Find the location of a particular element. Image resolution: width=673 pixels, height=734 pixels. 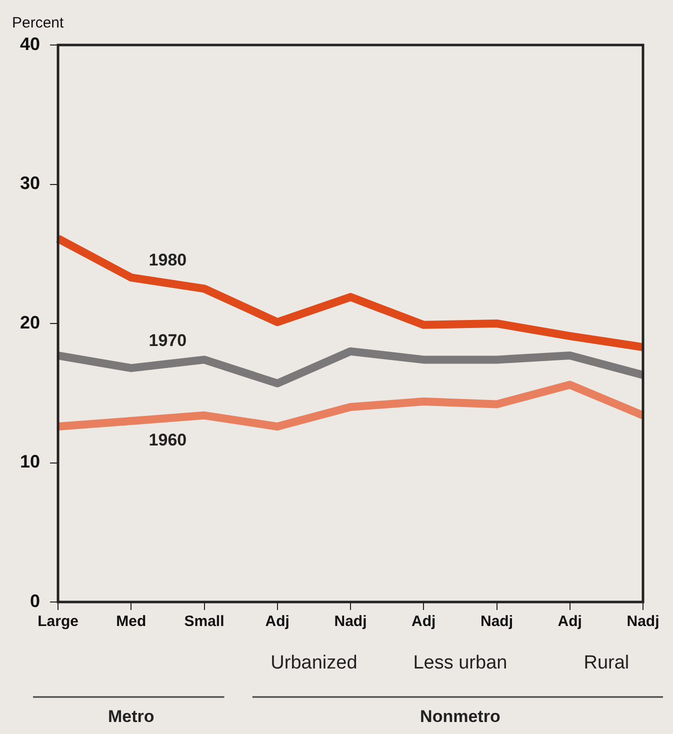

y-tick-label: 20 is located at coordinates (30, 322).